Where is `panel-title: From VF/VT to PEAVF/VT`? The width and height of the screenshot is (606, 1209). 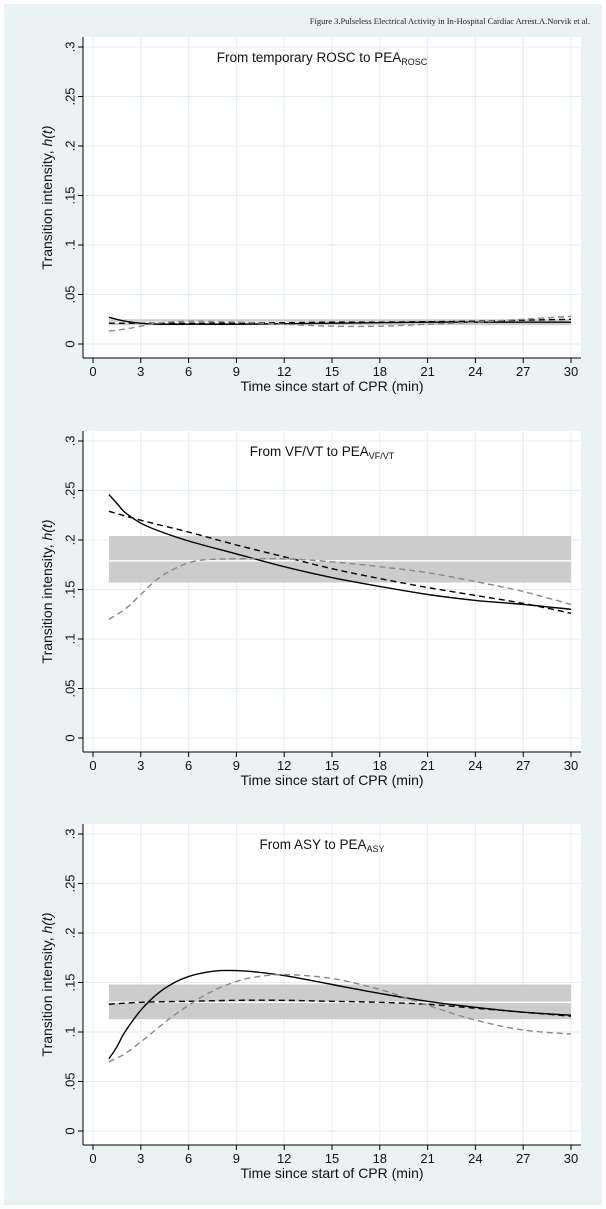 panel-title: From VF/VT to PEAVF/VT is located at coordinates (322, 452).